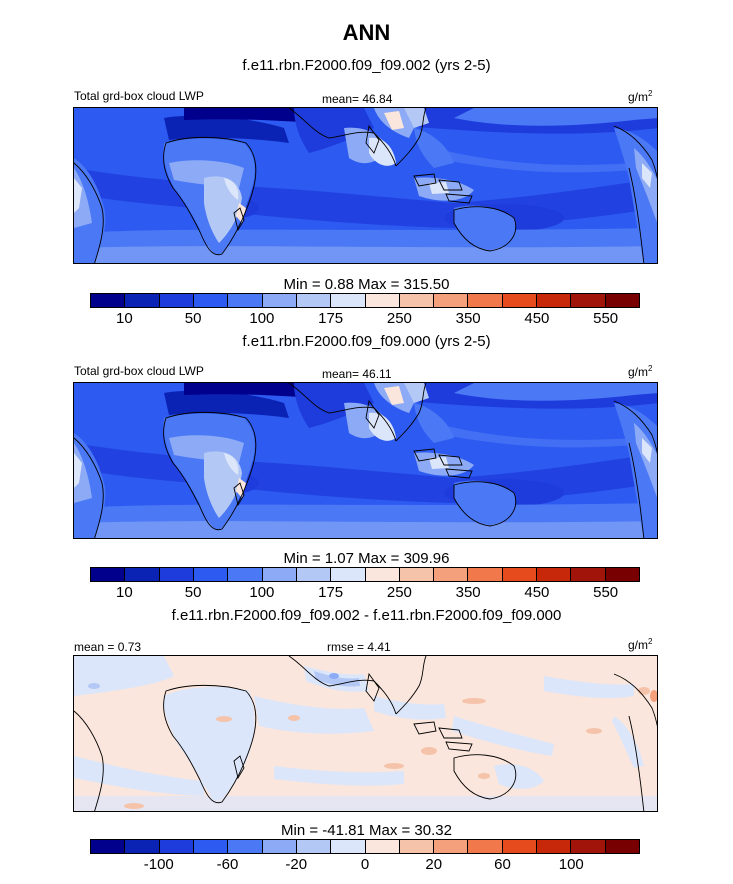  What do you see at coordinates (357, 374) in the screenshot?
I see `panel-2-mean-label: mean= 46.11` at bounding box center [357, 374].